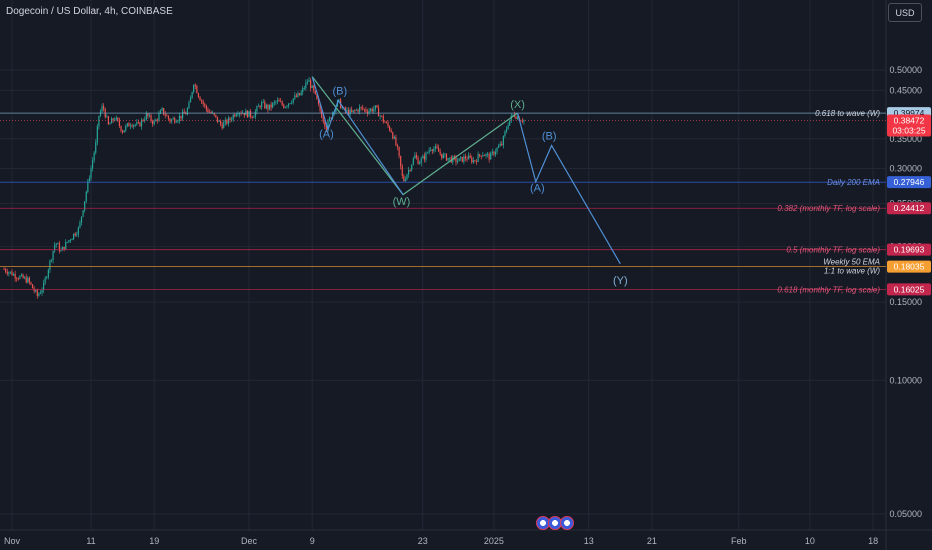 Image resolution: width=932 pixels, height=550 pixels. What do you see at coordinates (89, 11) in the screenshot?
I see `chart-title: Dogecoin / US Dollar, 4h, COINBASE` at bounding box center [89, 11].